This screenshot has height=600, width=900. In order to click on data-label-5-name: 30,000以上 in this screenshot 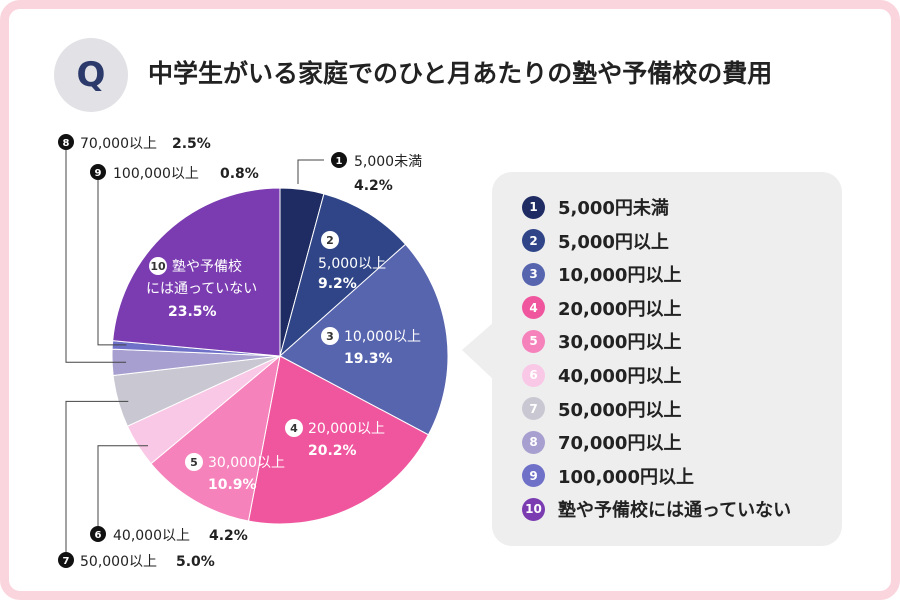, I will do `click(246, 463)`.